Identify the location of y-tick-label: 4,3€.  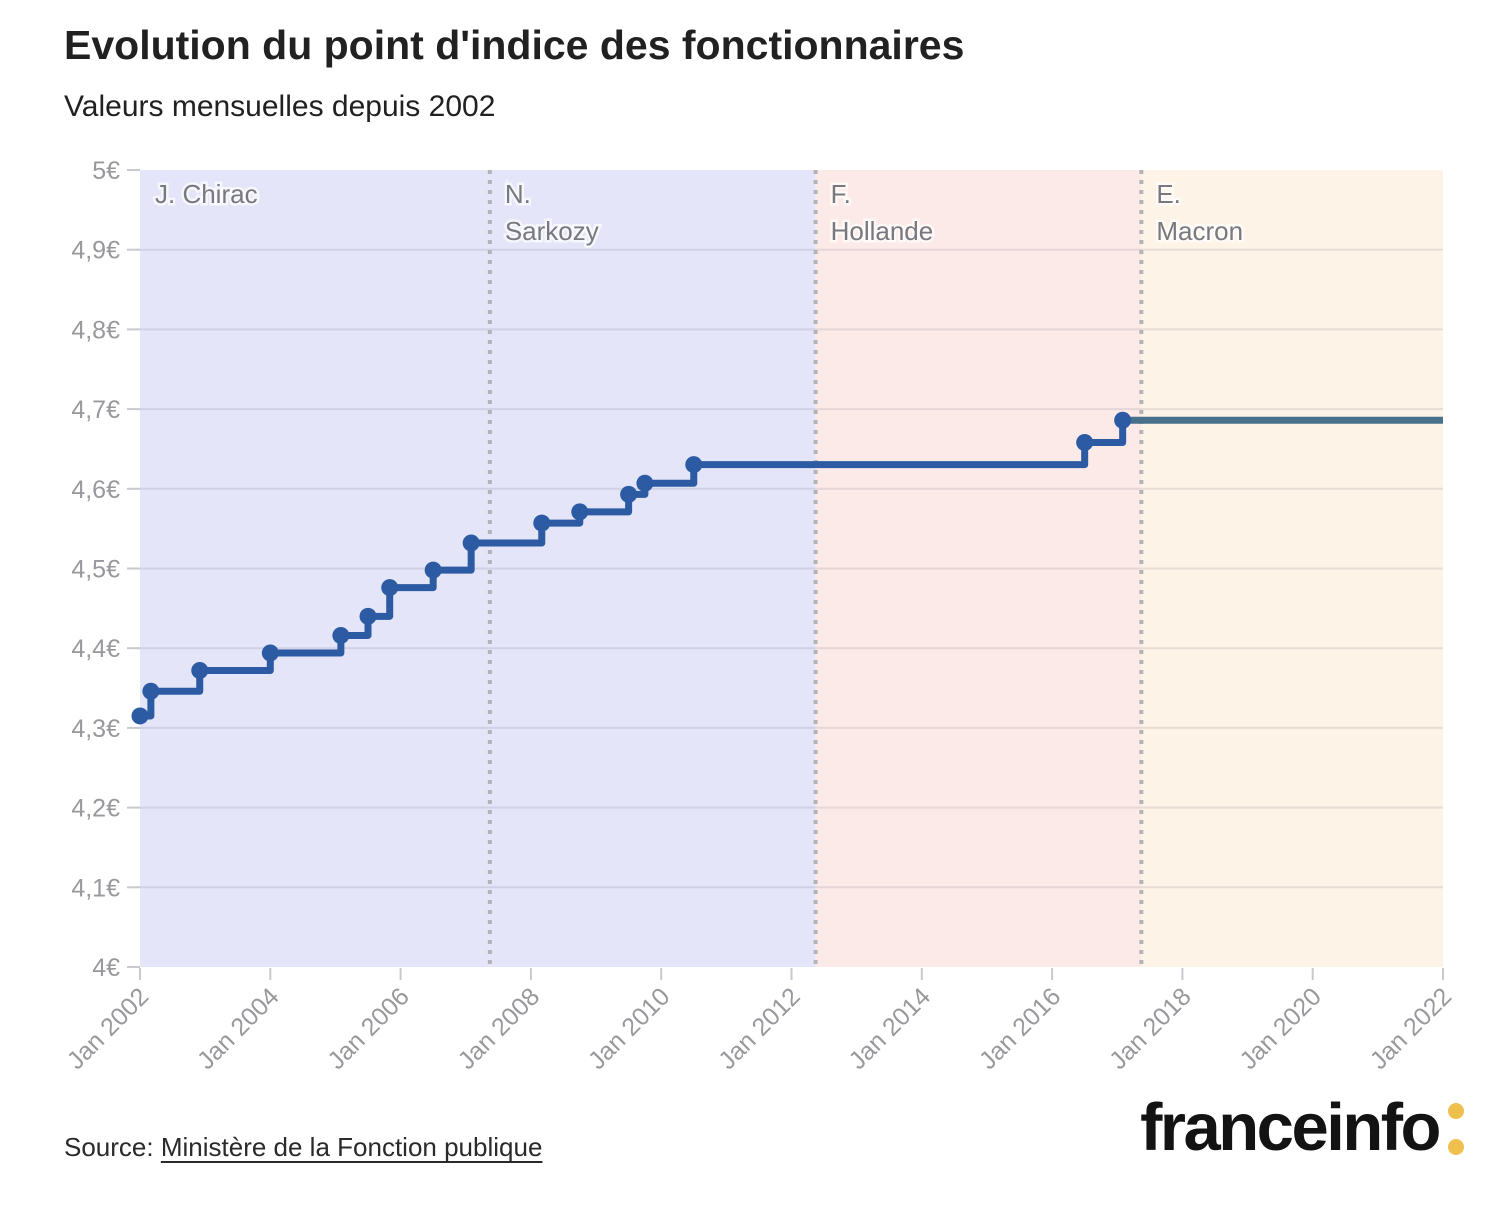
(95, 729).